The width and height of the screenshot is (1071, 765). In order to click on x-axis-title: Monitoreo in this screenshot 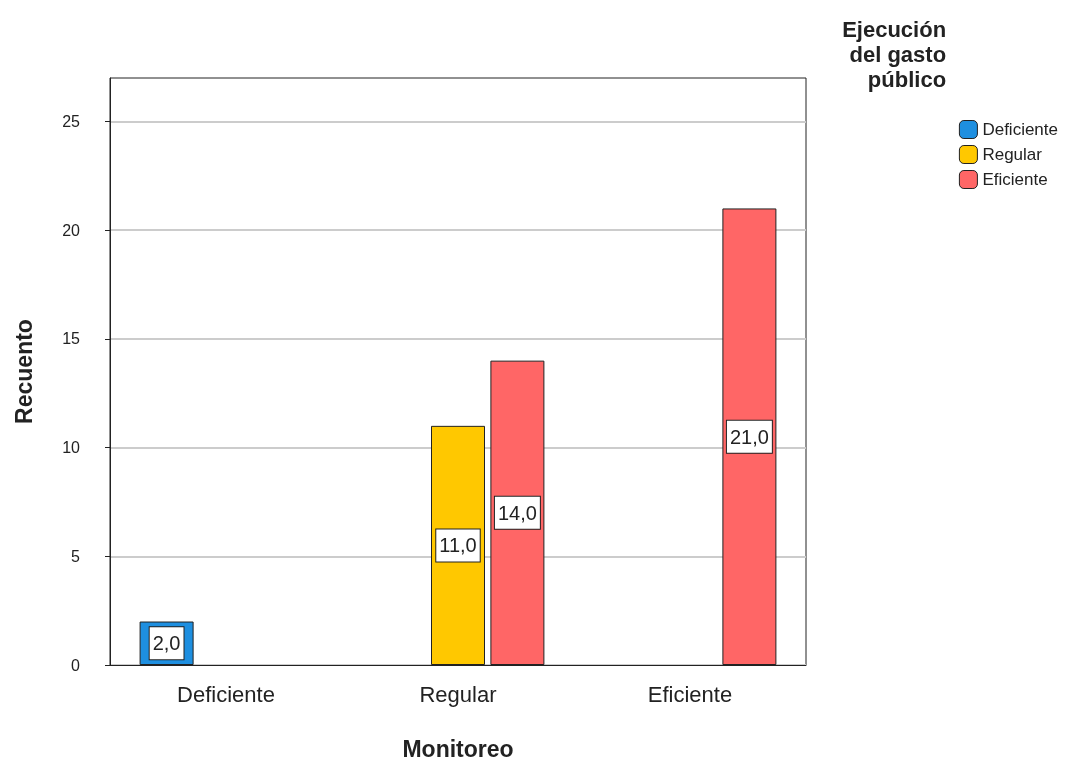, I will do `click(458, 748)`.